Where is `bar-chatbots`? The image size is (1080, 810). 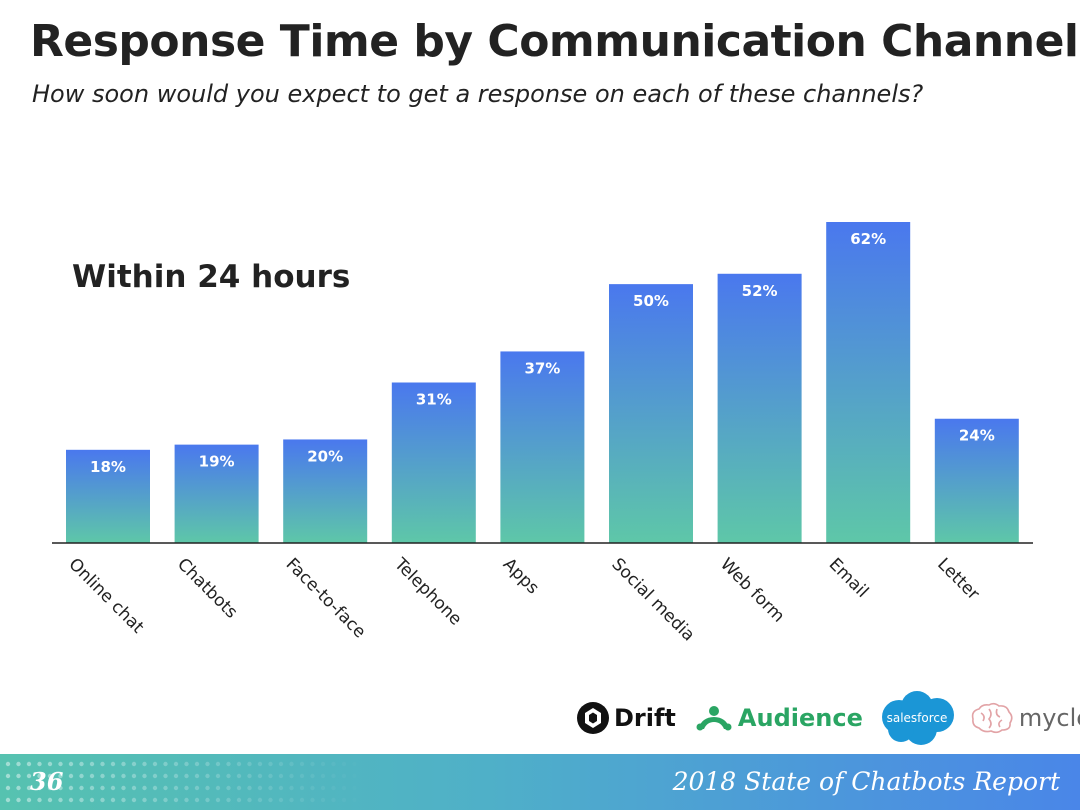
bar-chatbots is located at coordinates (216, 493).